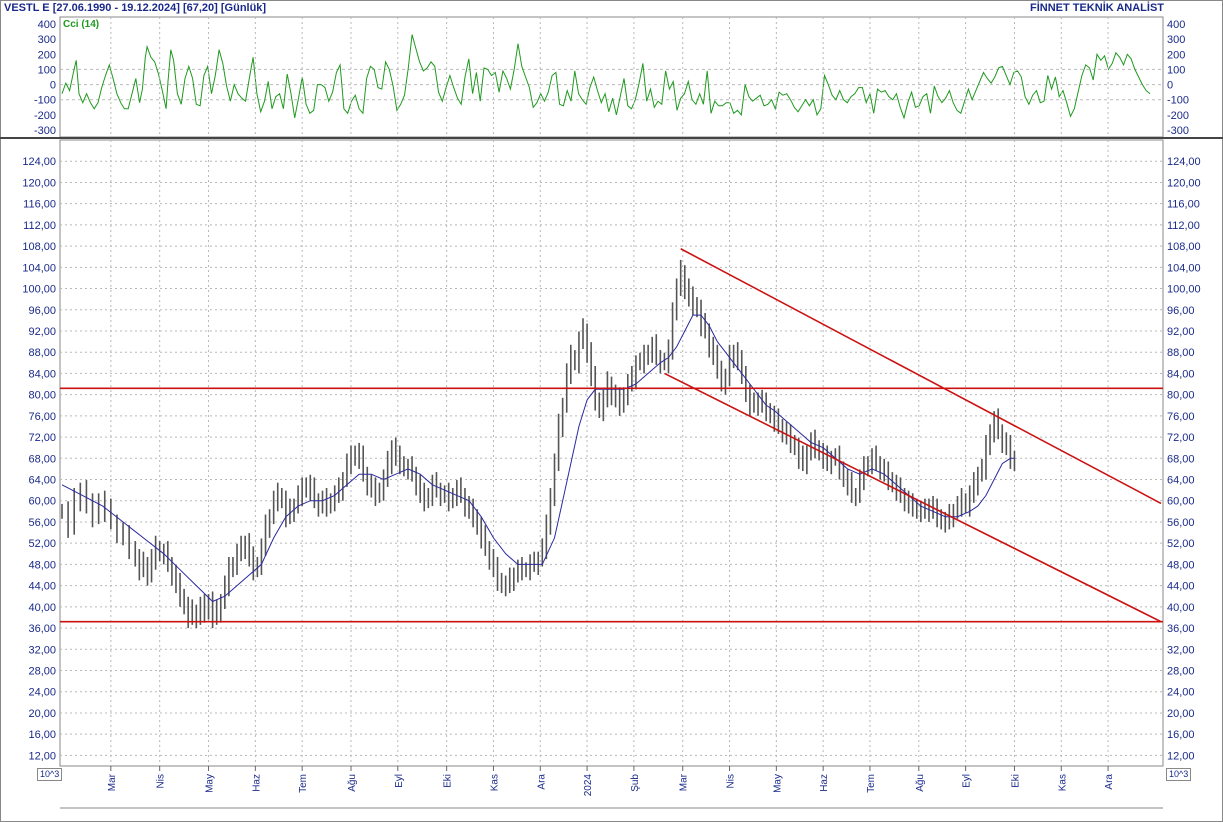 Image resolution: width=1223 pixels, height=822 pixels. I want to click on price-tick-label-left: 96,00, so click(42, 311).